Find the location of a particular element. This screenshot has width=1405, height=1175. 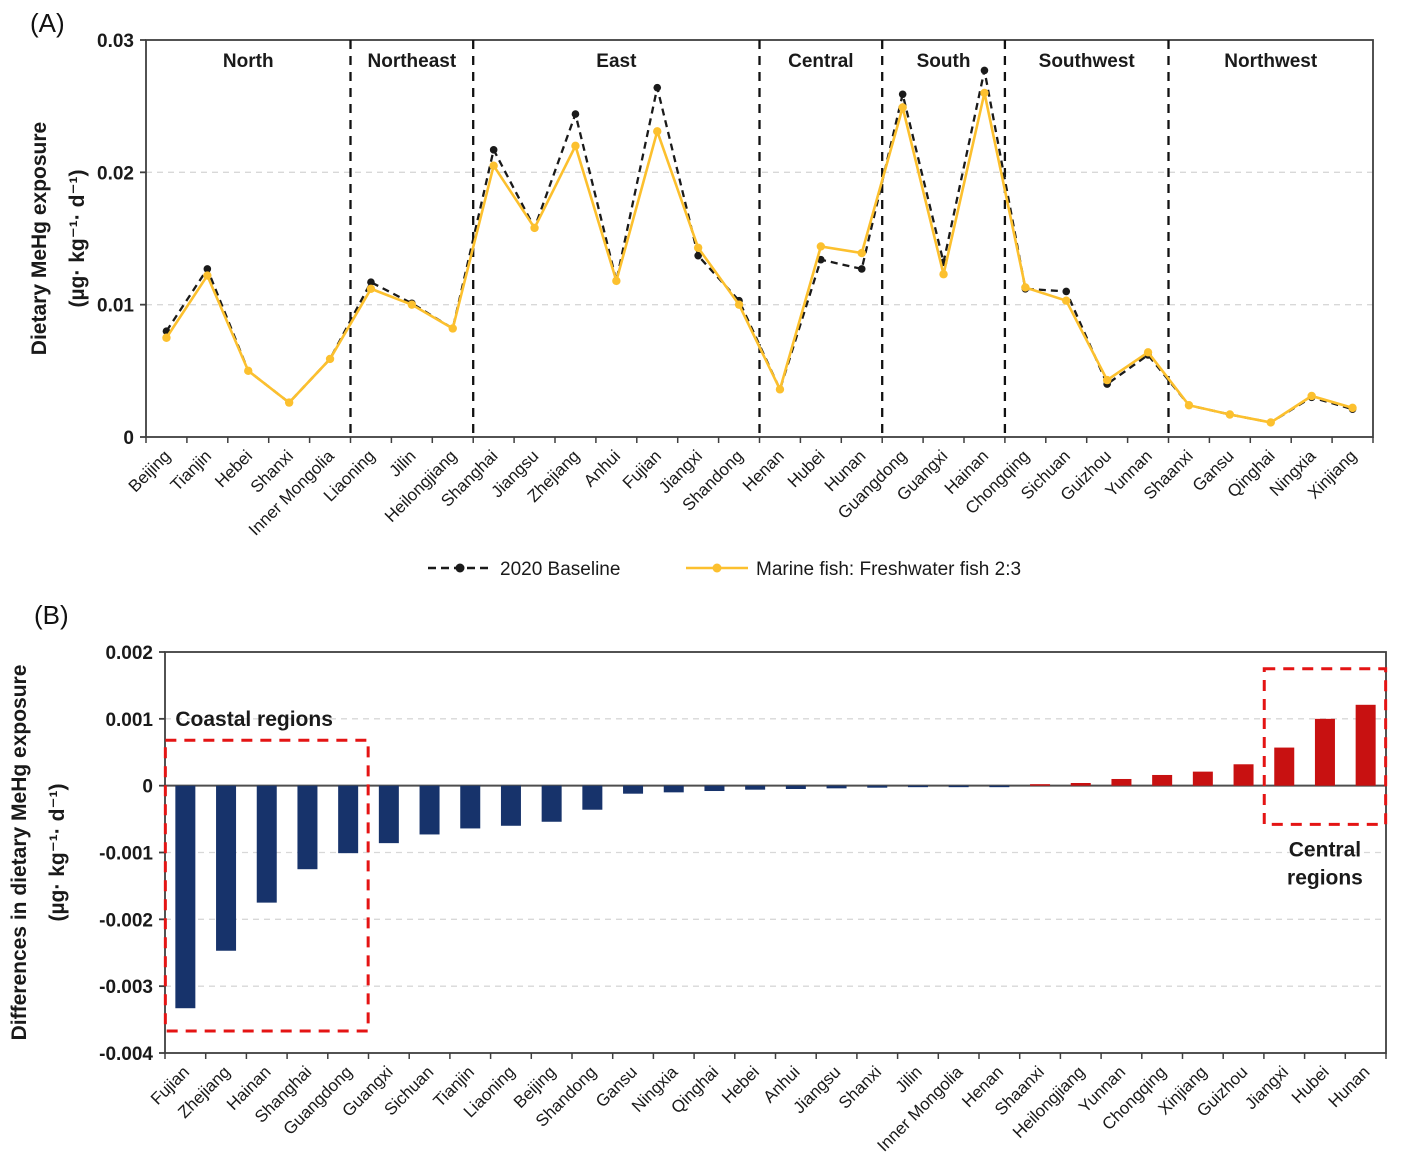

bar-guizhou is located at coordinates (1243, 775).